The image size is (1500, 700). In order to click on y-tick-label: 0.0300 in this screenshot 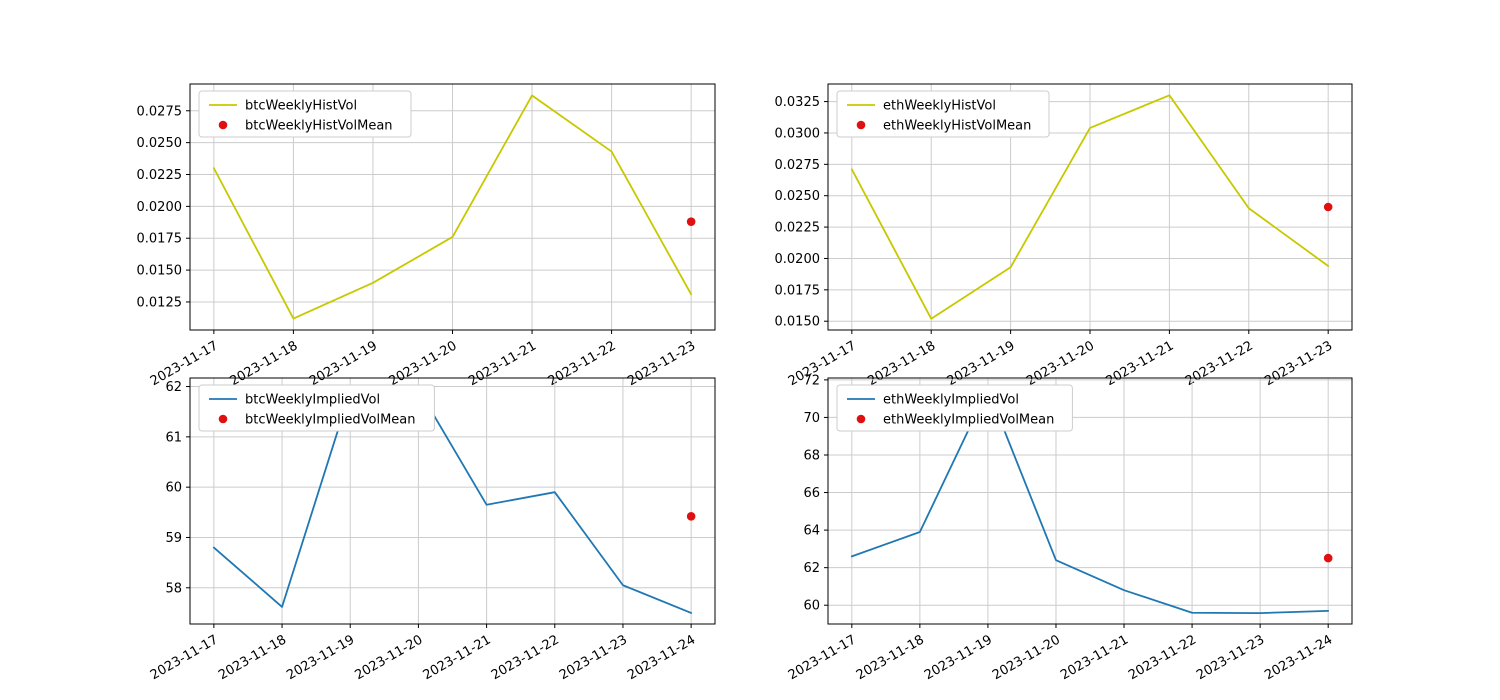, I will do `click(798, 133)`.